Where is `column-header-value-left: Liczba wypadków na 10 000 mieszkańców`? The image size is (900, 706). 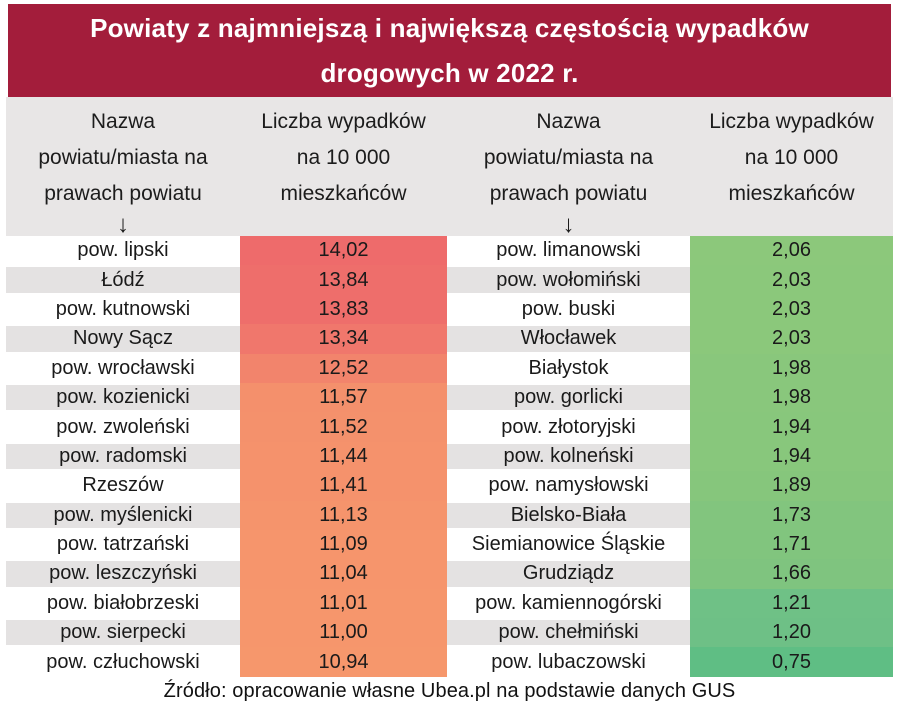 column-header-value-left: Liczba wypadków na 10 000 mieszkańców is located at coordinates (343, 171).